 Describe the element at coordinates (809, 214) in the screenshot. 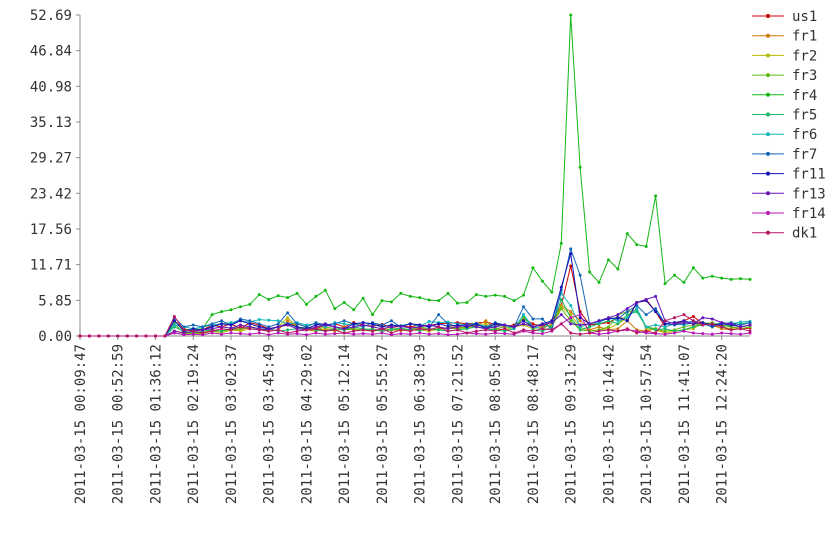

I see `legend-label: fr14` at that location.